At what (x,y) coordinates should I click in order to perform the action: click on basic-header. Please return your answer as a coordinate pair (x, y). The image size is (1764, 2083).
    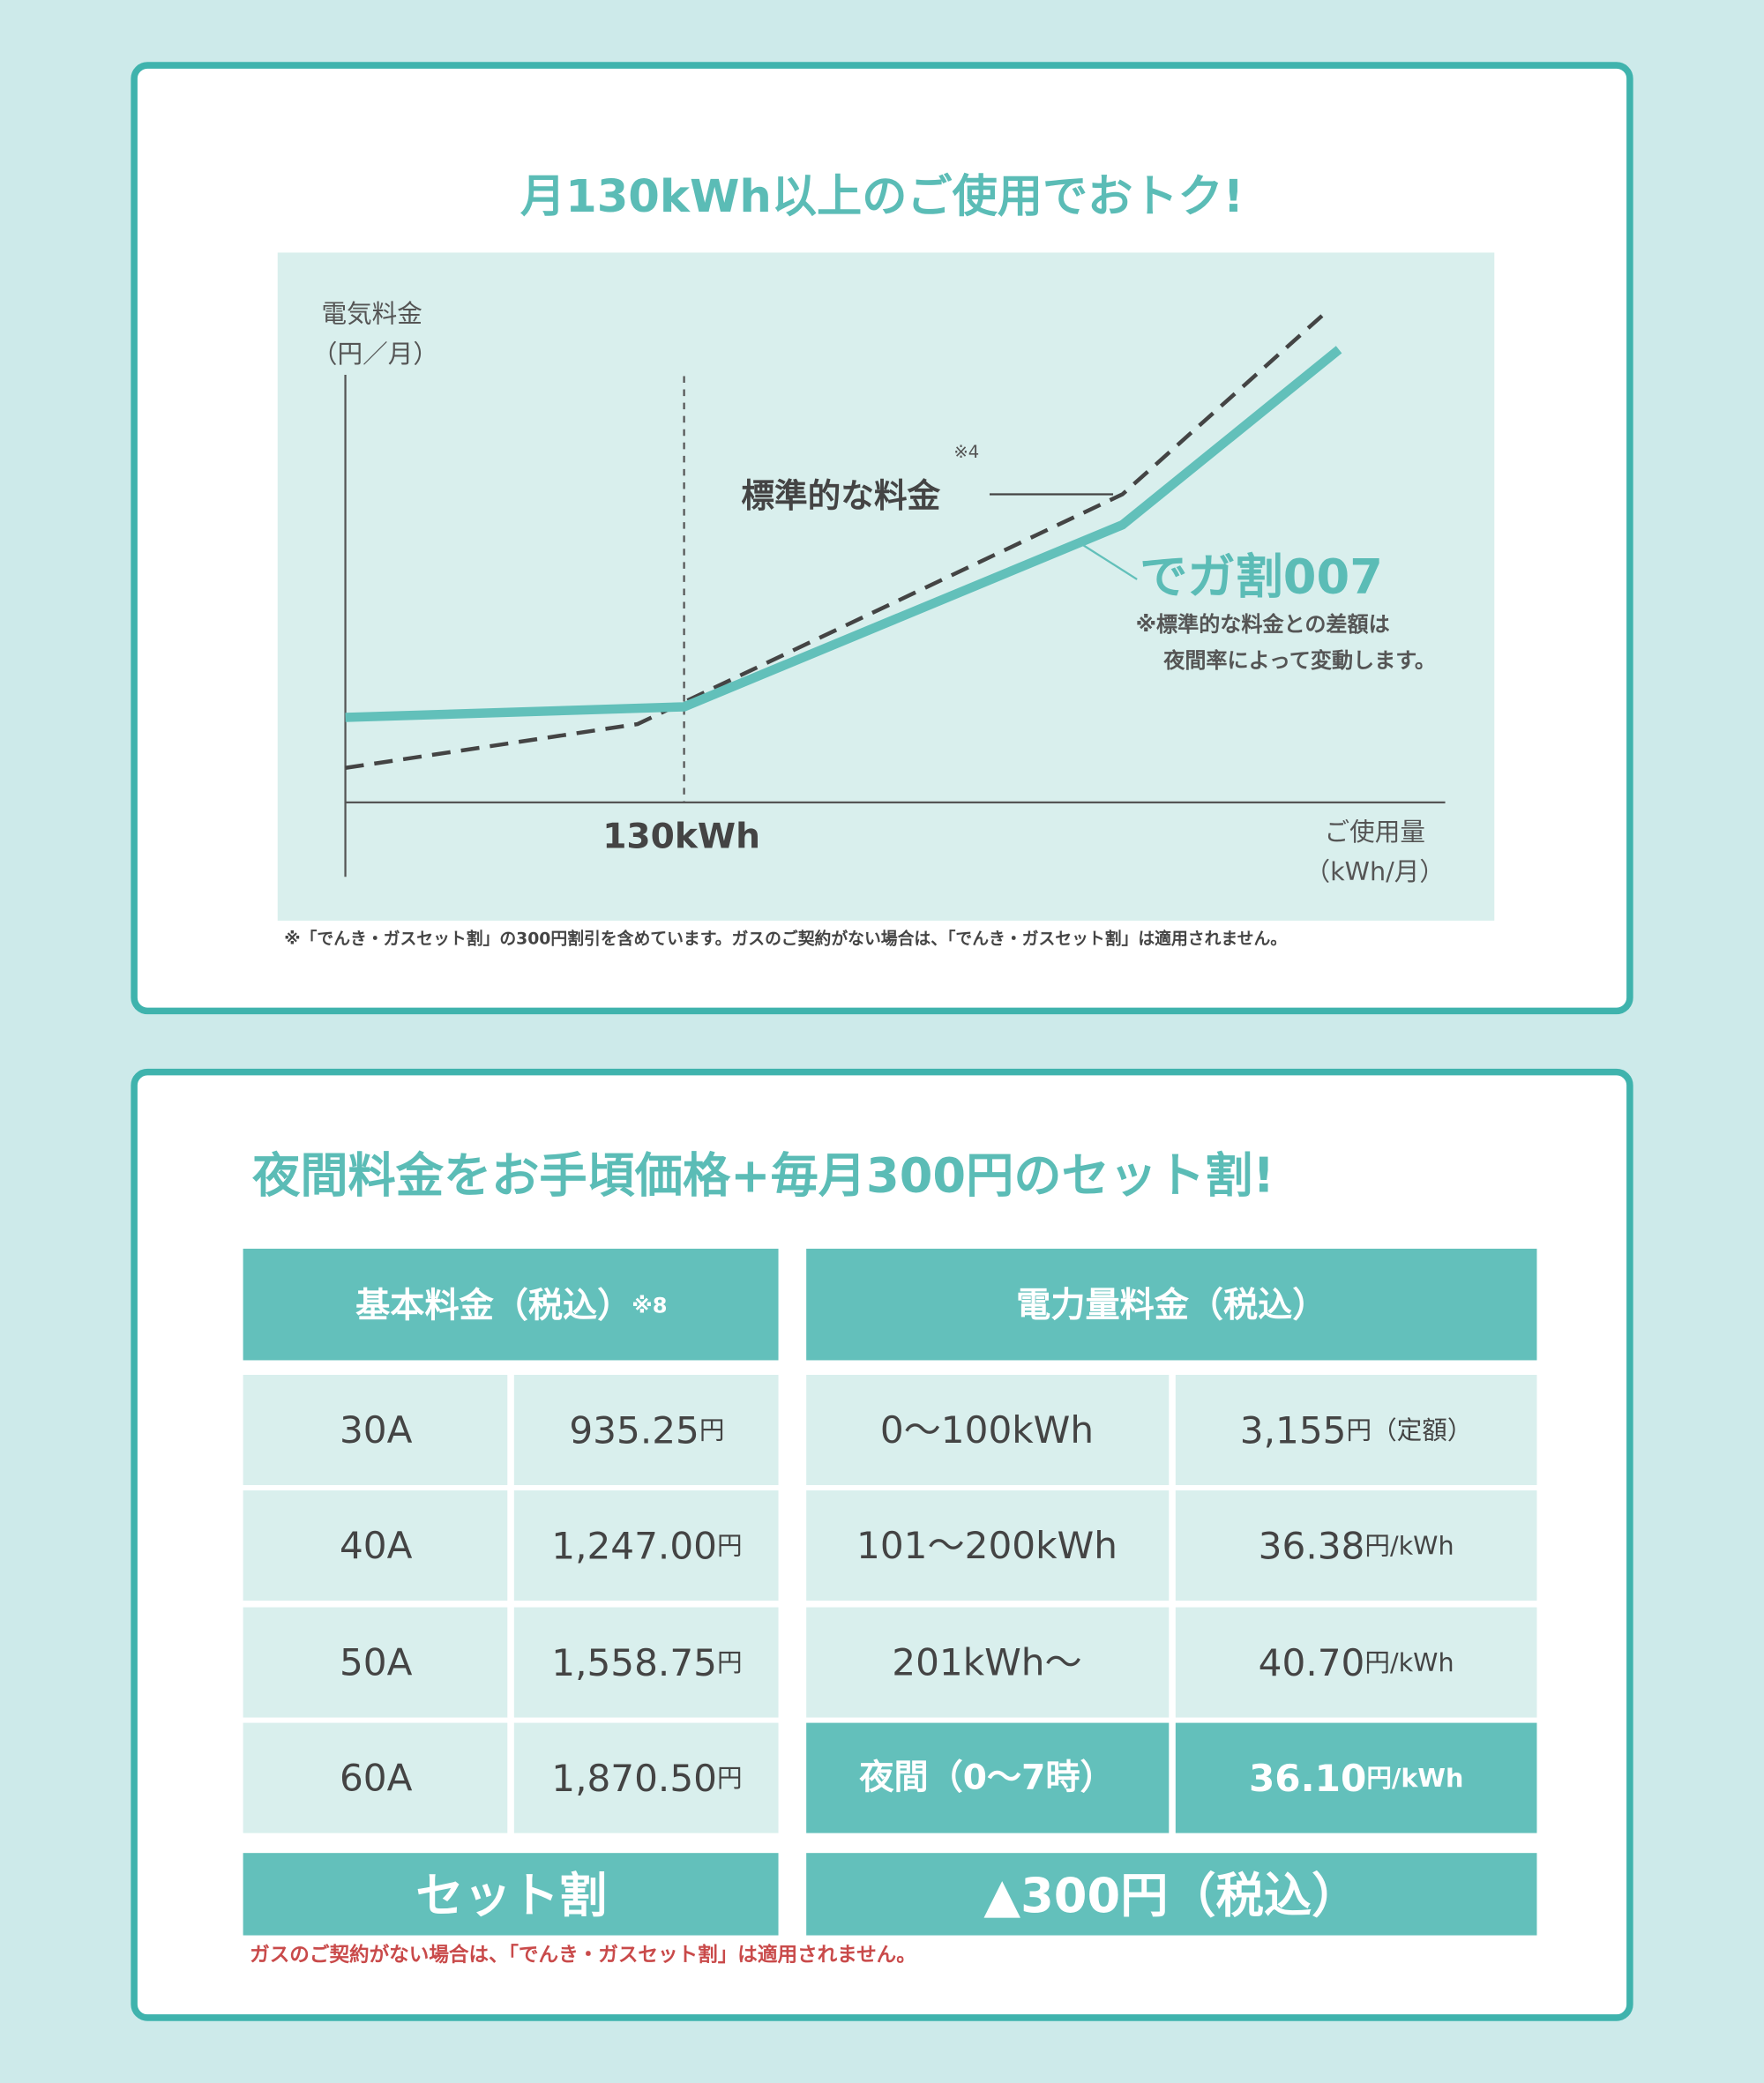
    Looking at the image, I should click on (511, 1304).